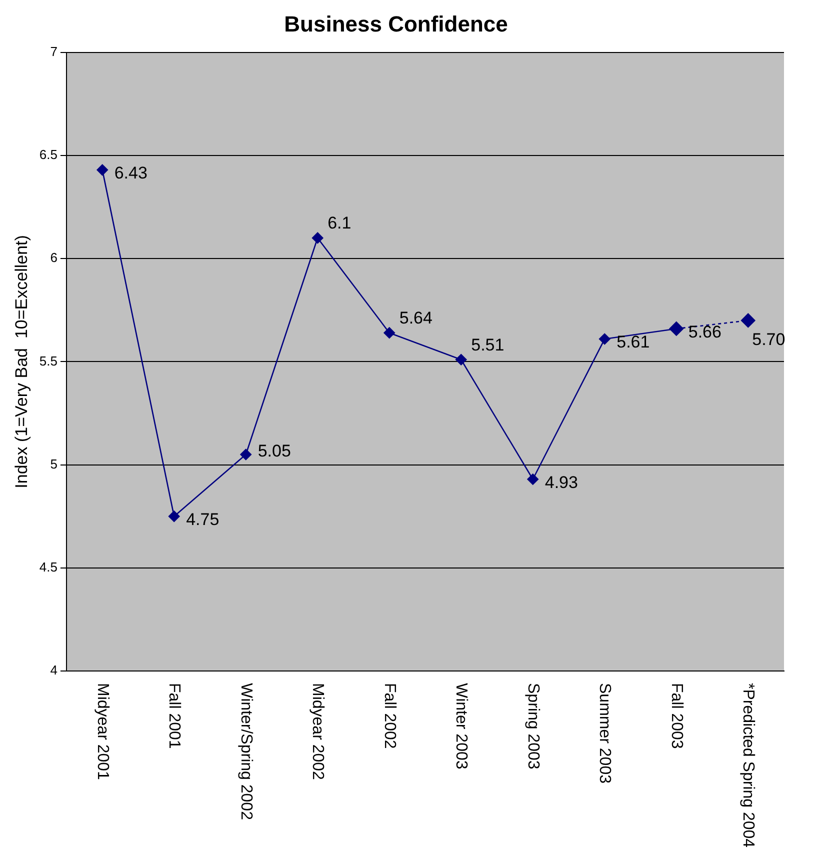 The image size is (814, 861). What do you see at coordinates (317, 731) in the screenshot?
I see `x-tick-label: Midyear 2002` at bounding box center [317, 731].